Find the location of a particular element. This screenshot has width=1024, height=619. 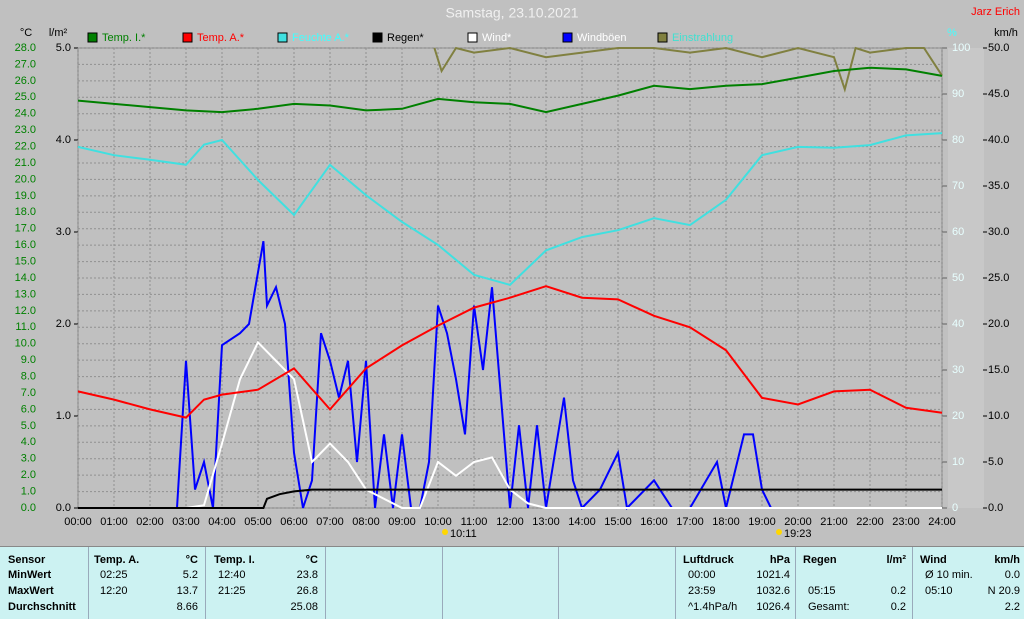

rain-tick-label: 2.0 is located at coordinates (63, 324).